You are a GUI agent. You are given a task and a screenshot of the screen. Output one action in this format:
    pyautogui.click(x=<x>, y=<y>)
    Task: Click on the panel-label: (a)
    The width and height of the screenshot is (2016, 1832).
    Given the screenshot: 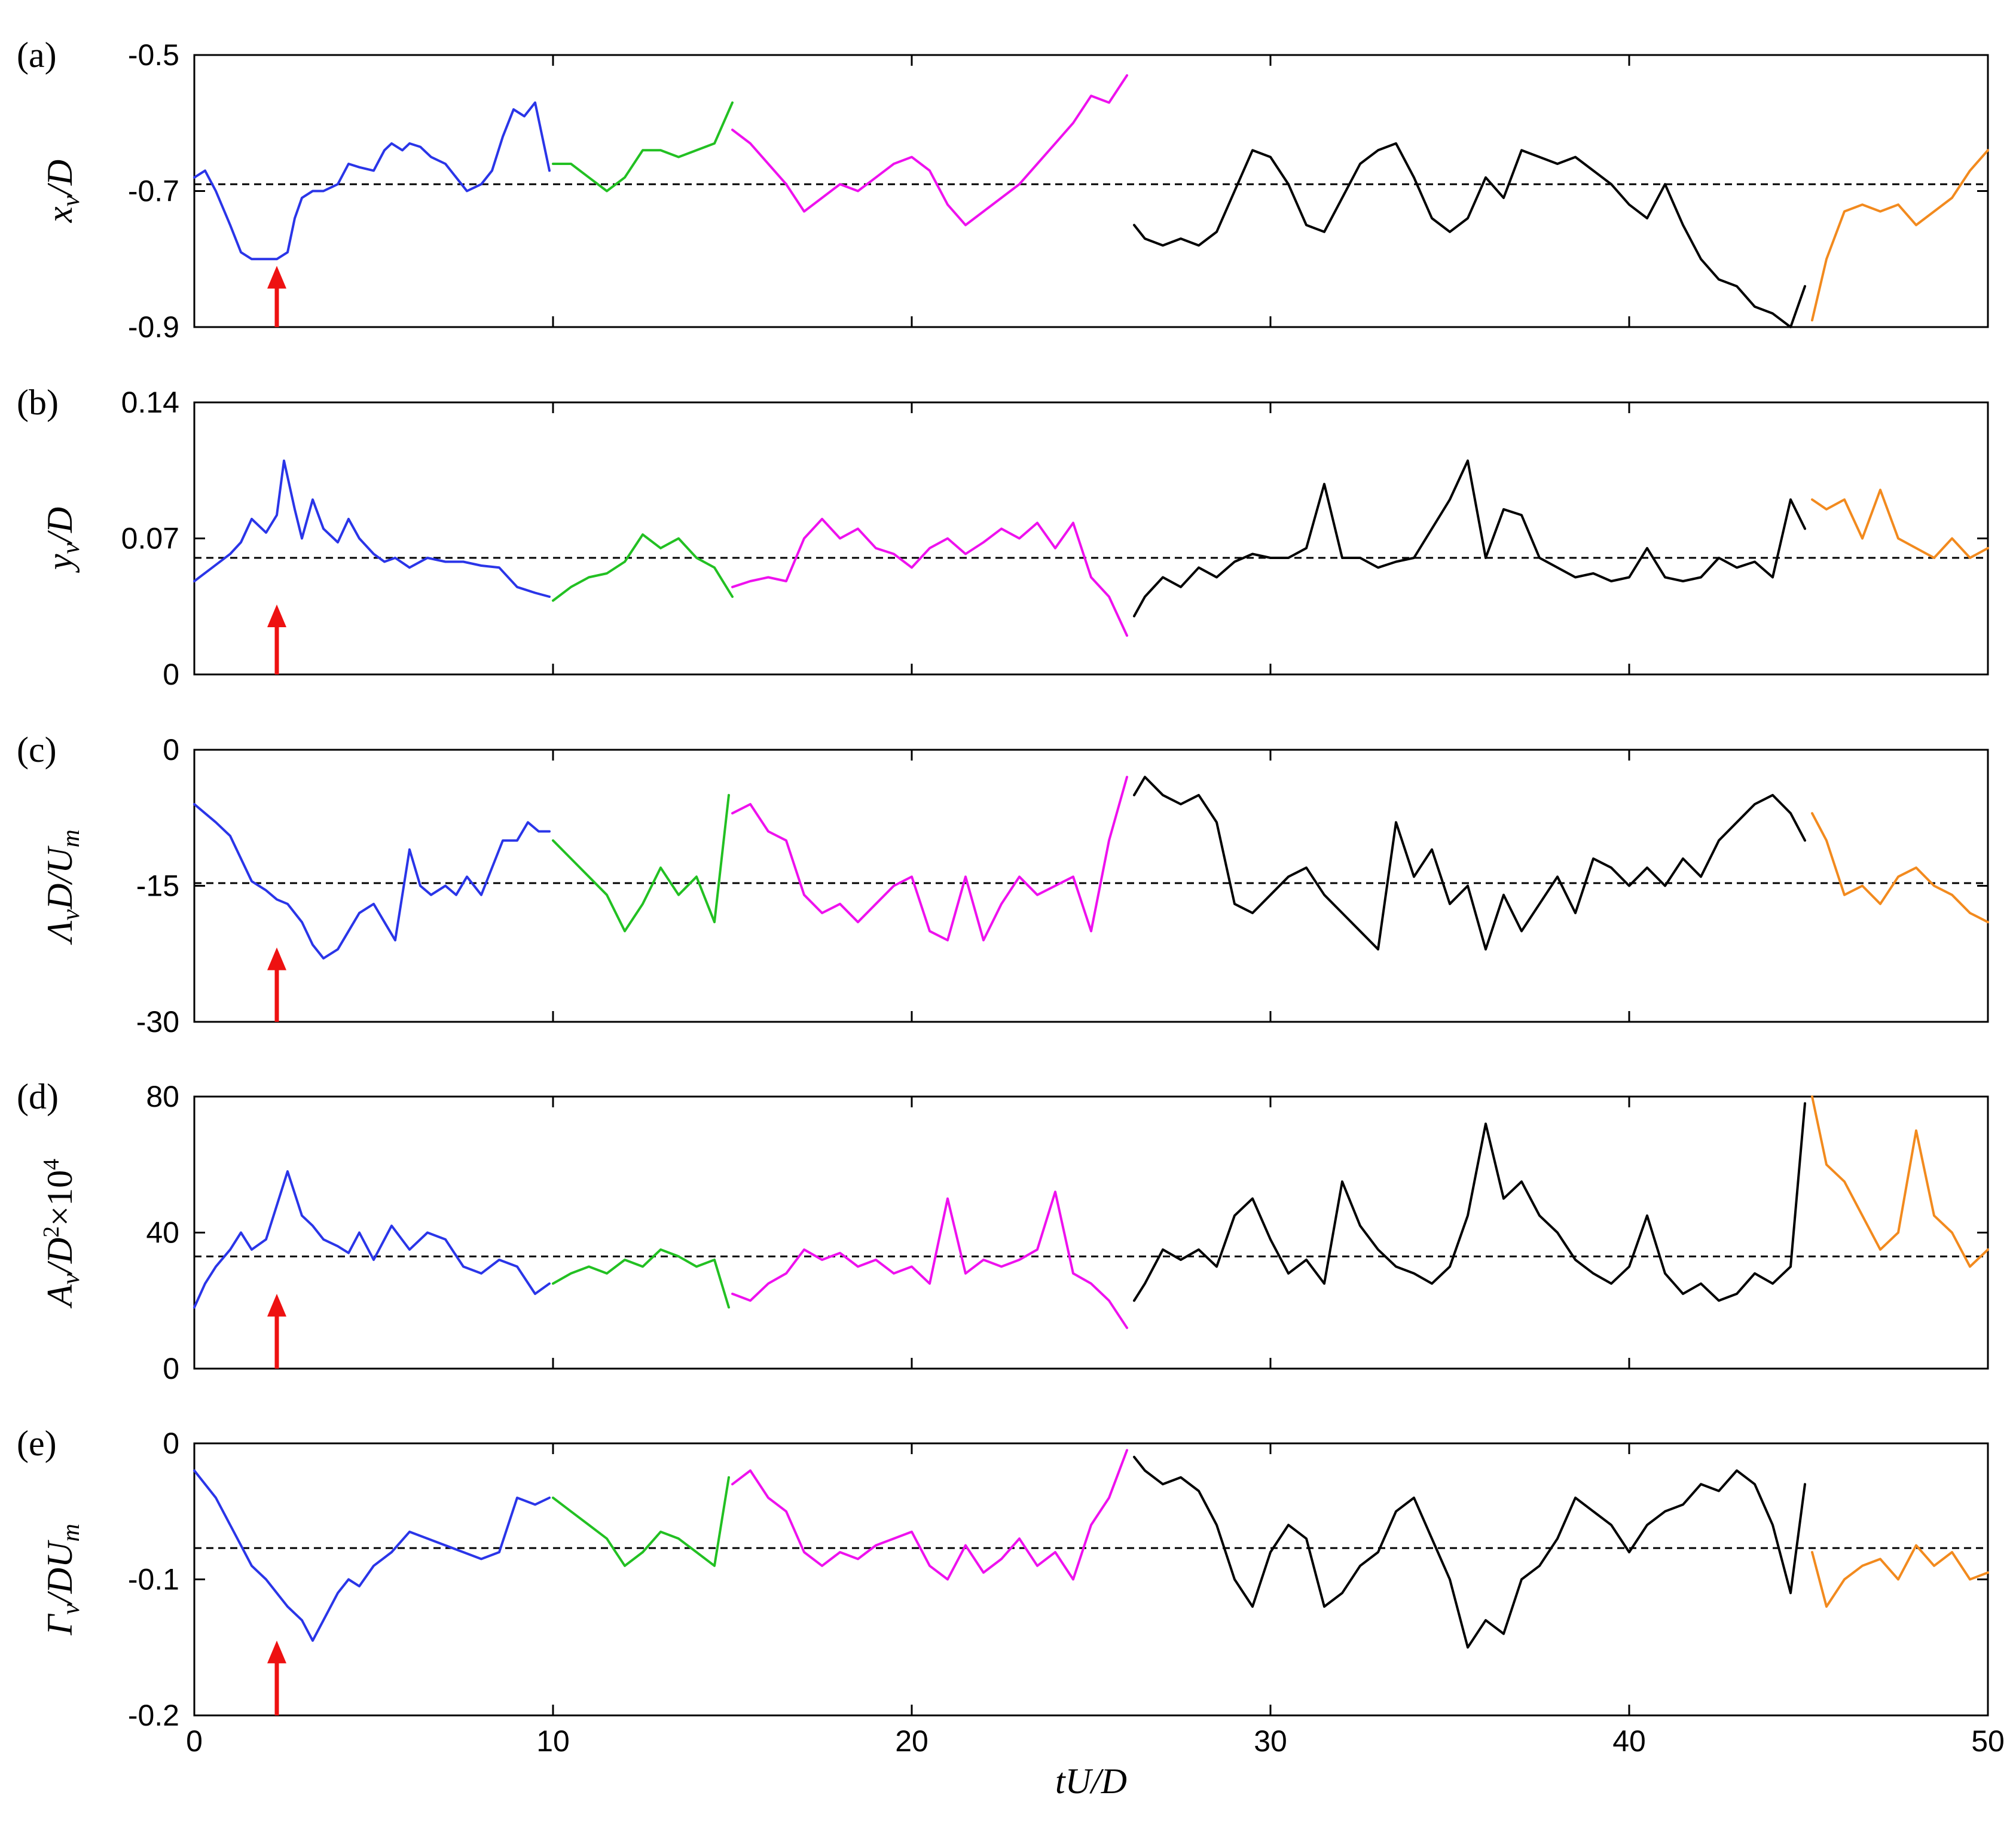 What is the action you would take?
    pyautogui.click(x=37, y=55)
    